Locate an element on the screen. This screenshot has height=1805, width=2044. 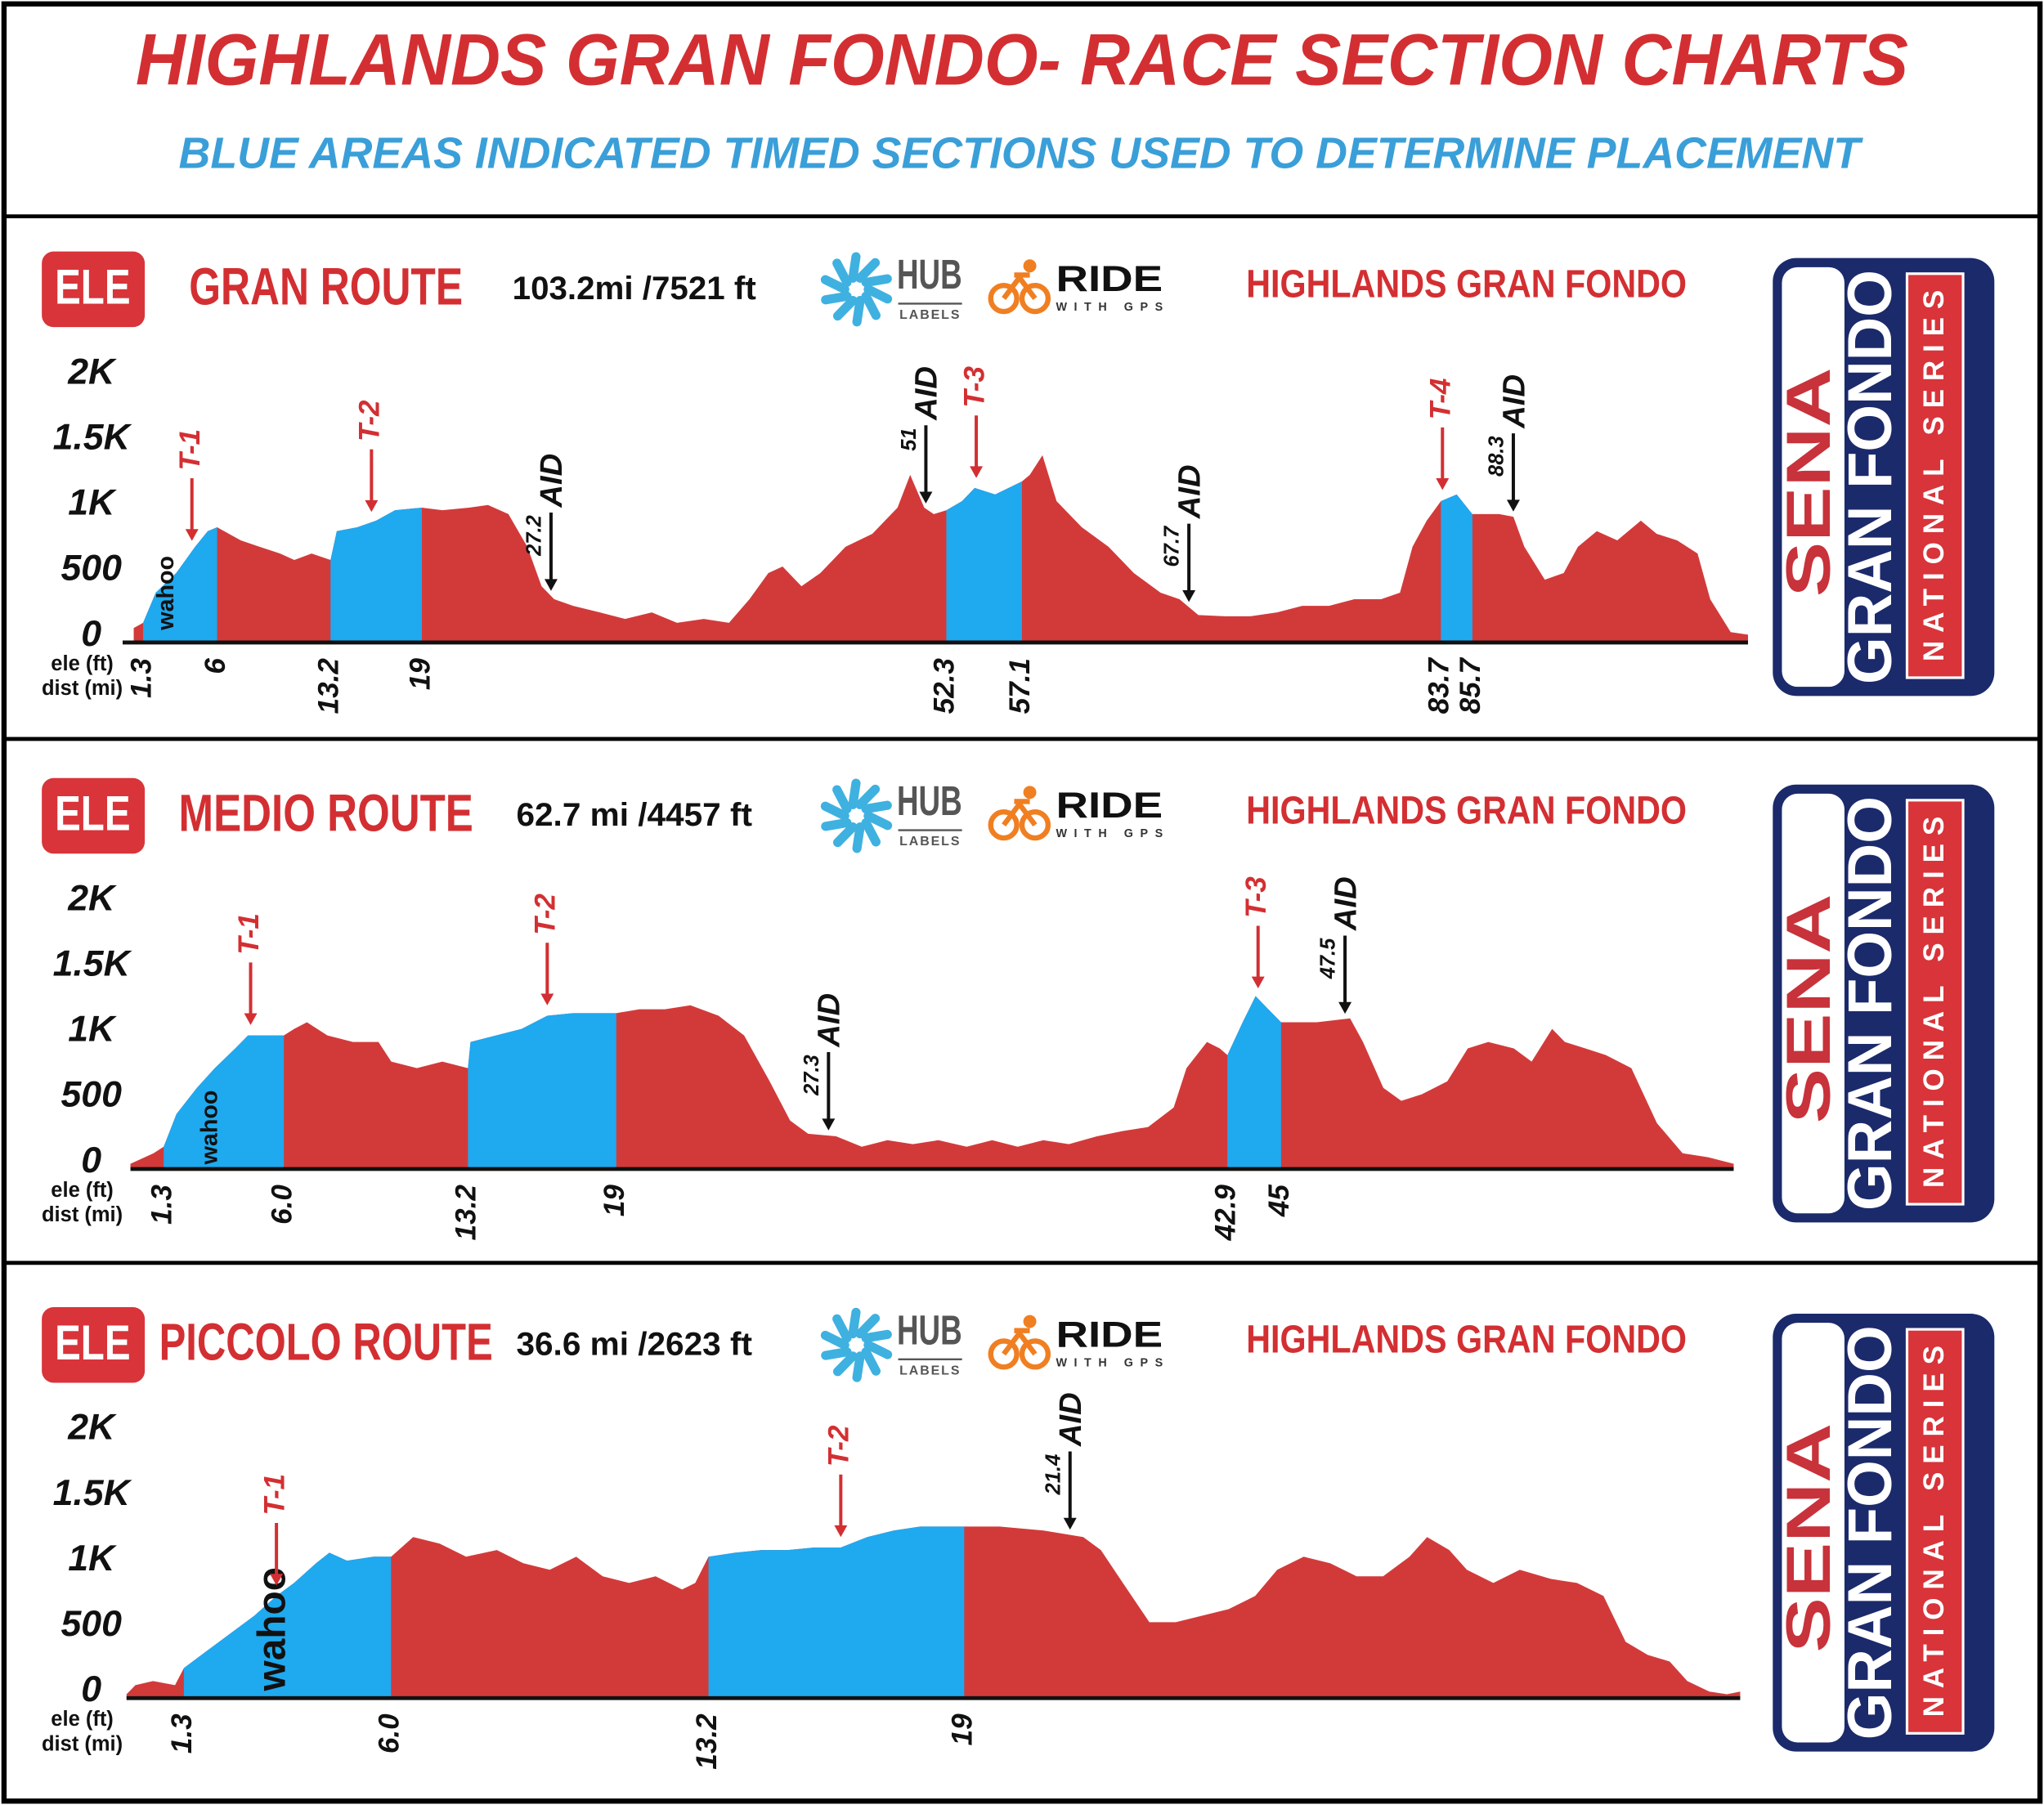
aid-mile: 51 is located at coordinates (909, 439).